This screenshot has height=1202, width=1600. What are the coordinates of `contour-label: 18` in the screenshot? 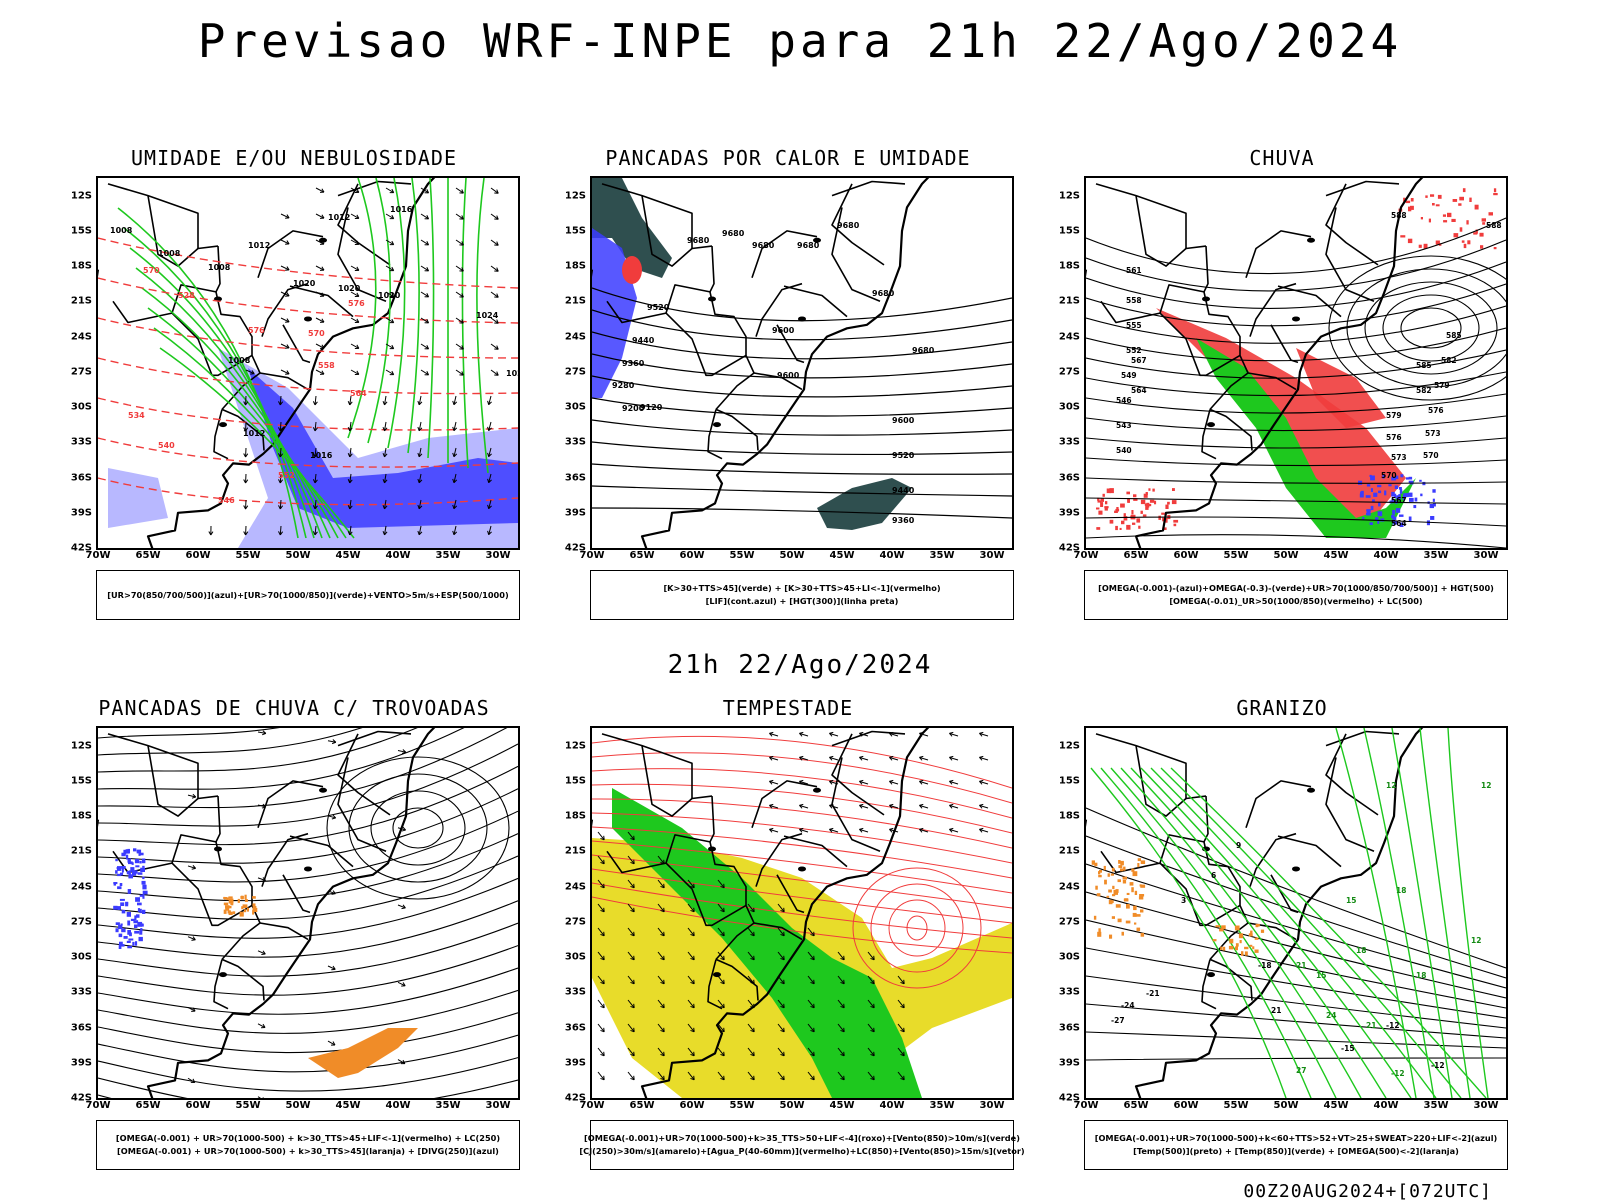 It's located at (1401, 890).